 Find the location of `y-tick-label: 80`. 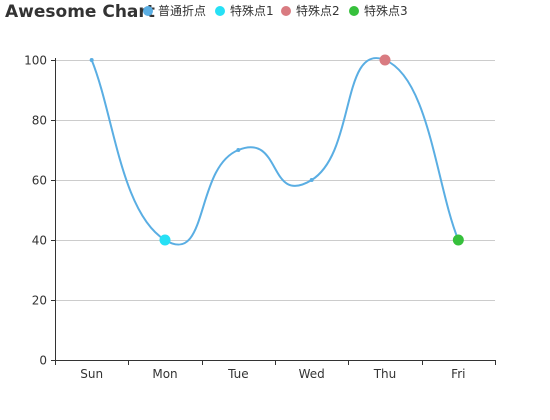

y-tick-label: 80 is located at coordinates (39, 121).